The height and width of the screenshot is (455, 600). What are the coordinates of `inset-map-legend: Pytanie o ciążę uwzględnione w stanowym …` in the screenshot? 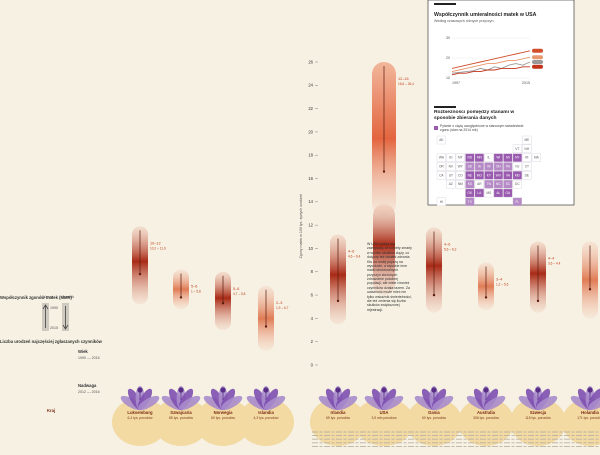 It's located at (482, 128).